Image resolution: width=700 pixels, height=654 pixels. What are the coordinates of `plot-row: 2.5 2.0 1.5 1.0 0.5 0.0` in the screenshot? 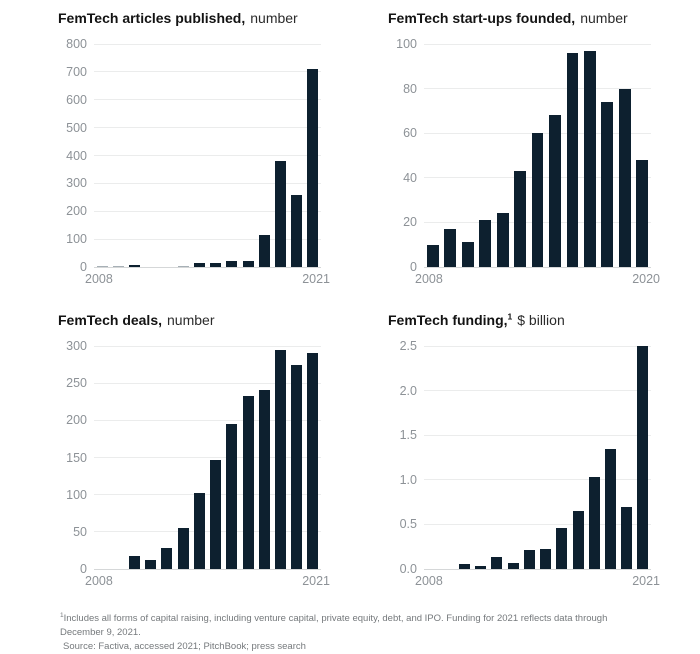 It's located at (519, 457).